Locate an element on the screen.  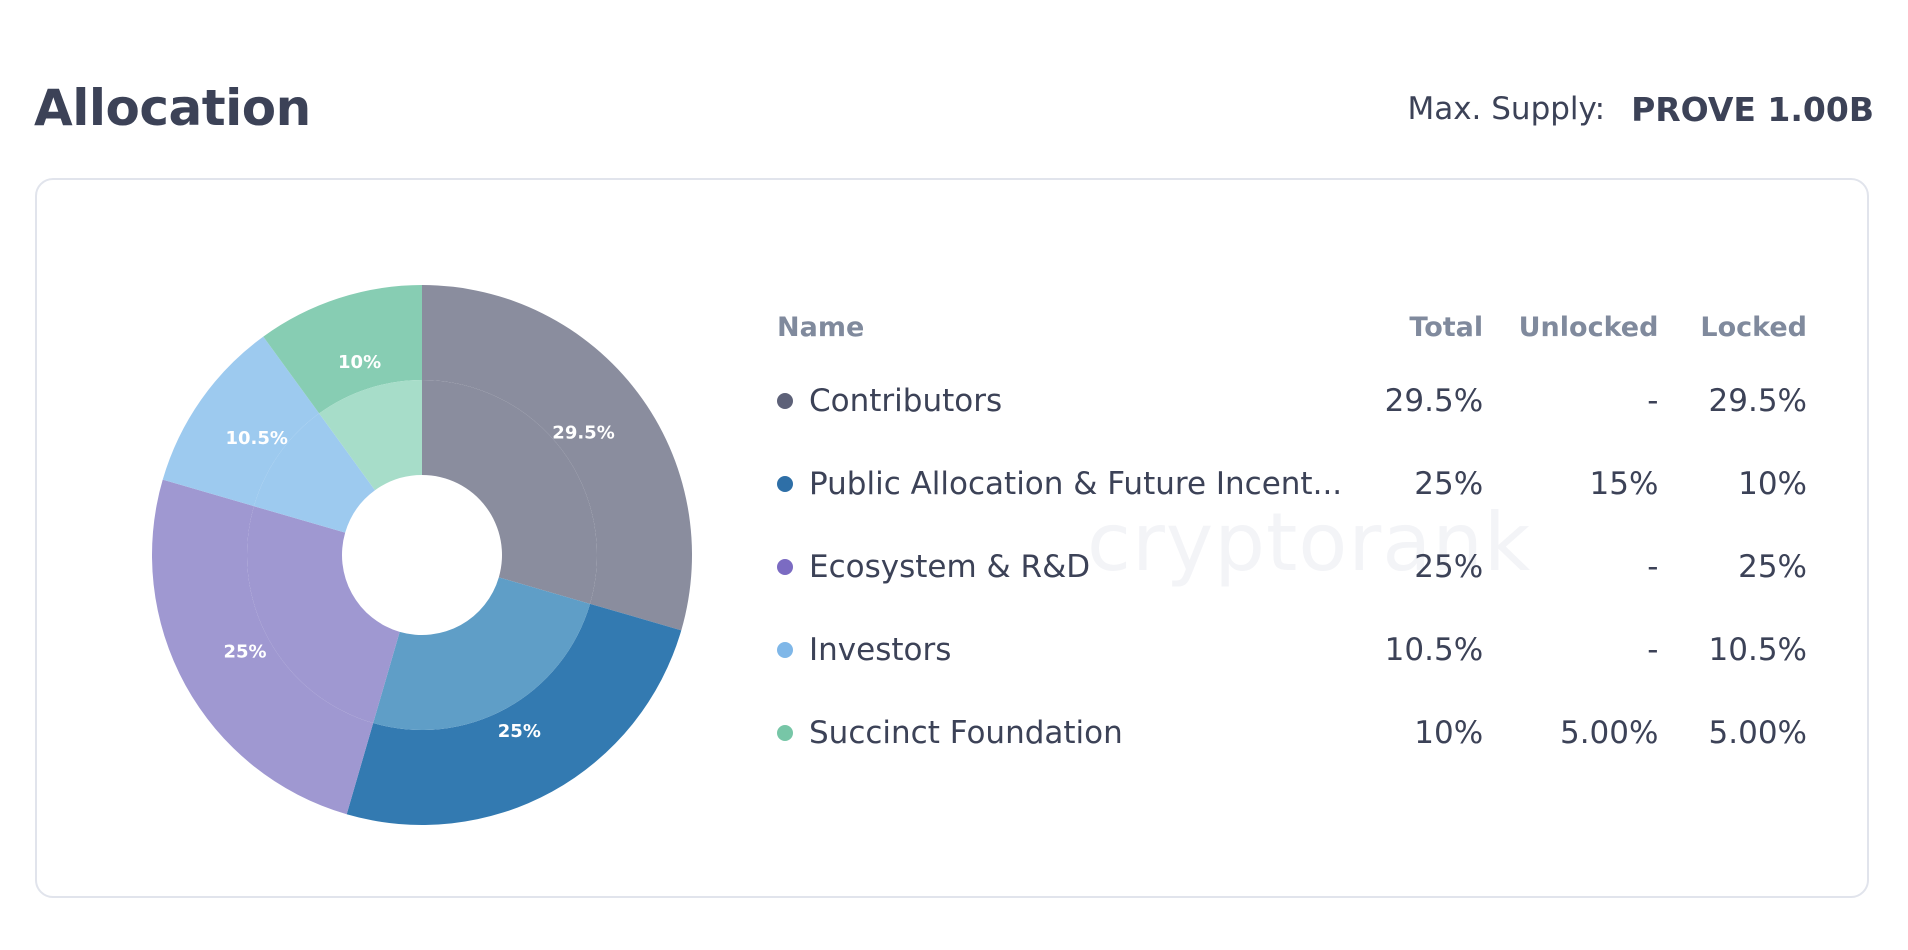
pie-slice-succinct-foundation is located at coordinates (342, 349).